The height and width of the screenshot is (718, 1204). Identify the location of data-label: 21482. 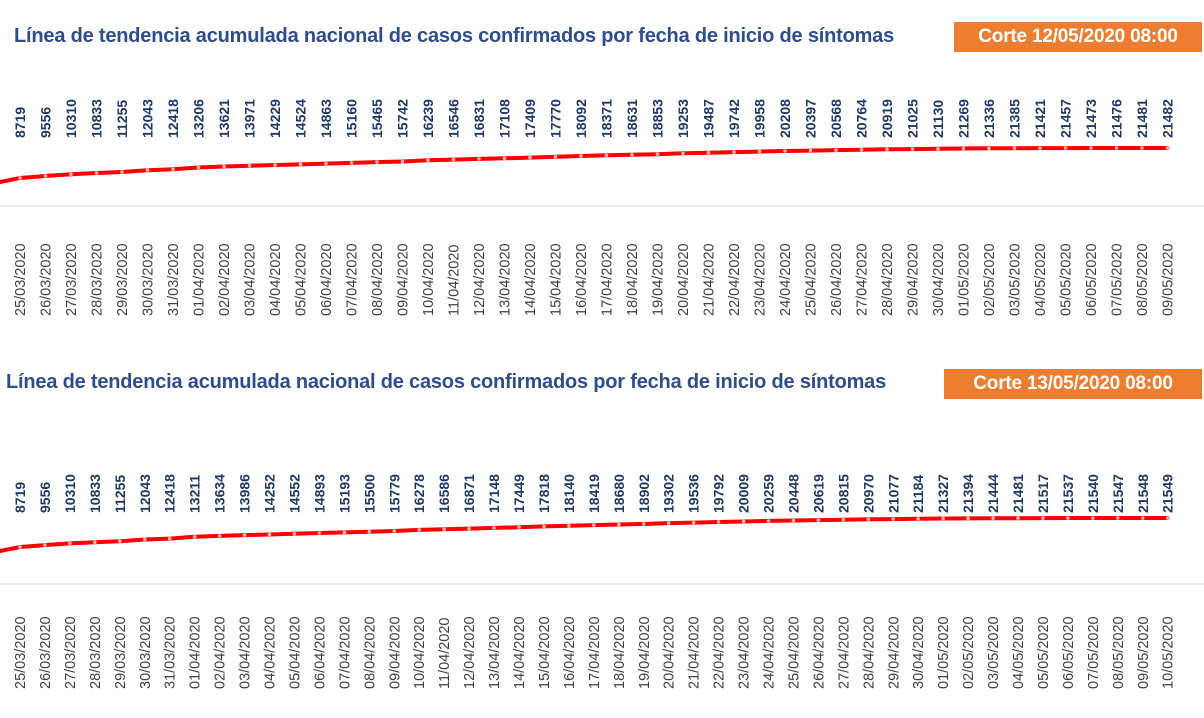
(1168, 118).